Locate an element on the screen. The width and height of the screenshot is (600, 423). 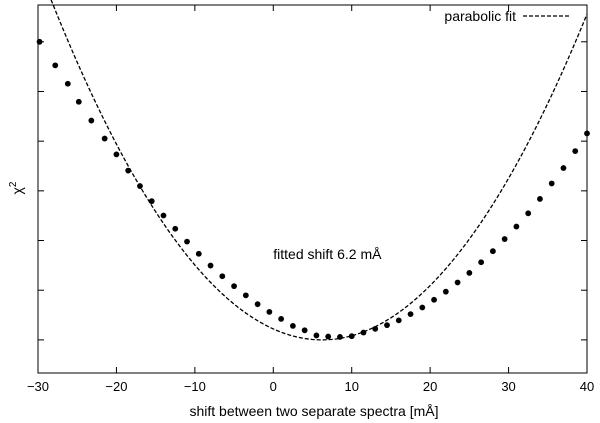
x-tick-labels: −30 −20 −10 0 10 20 30 40 is located at coordinates (310, 386).